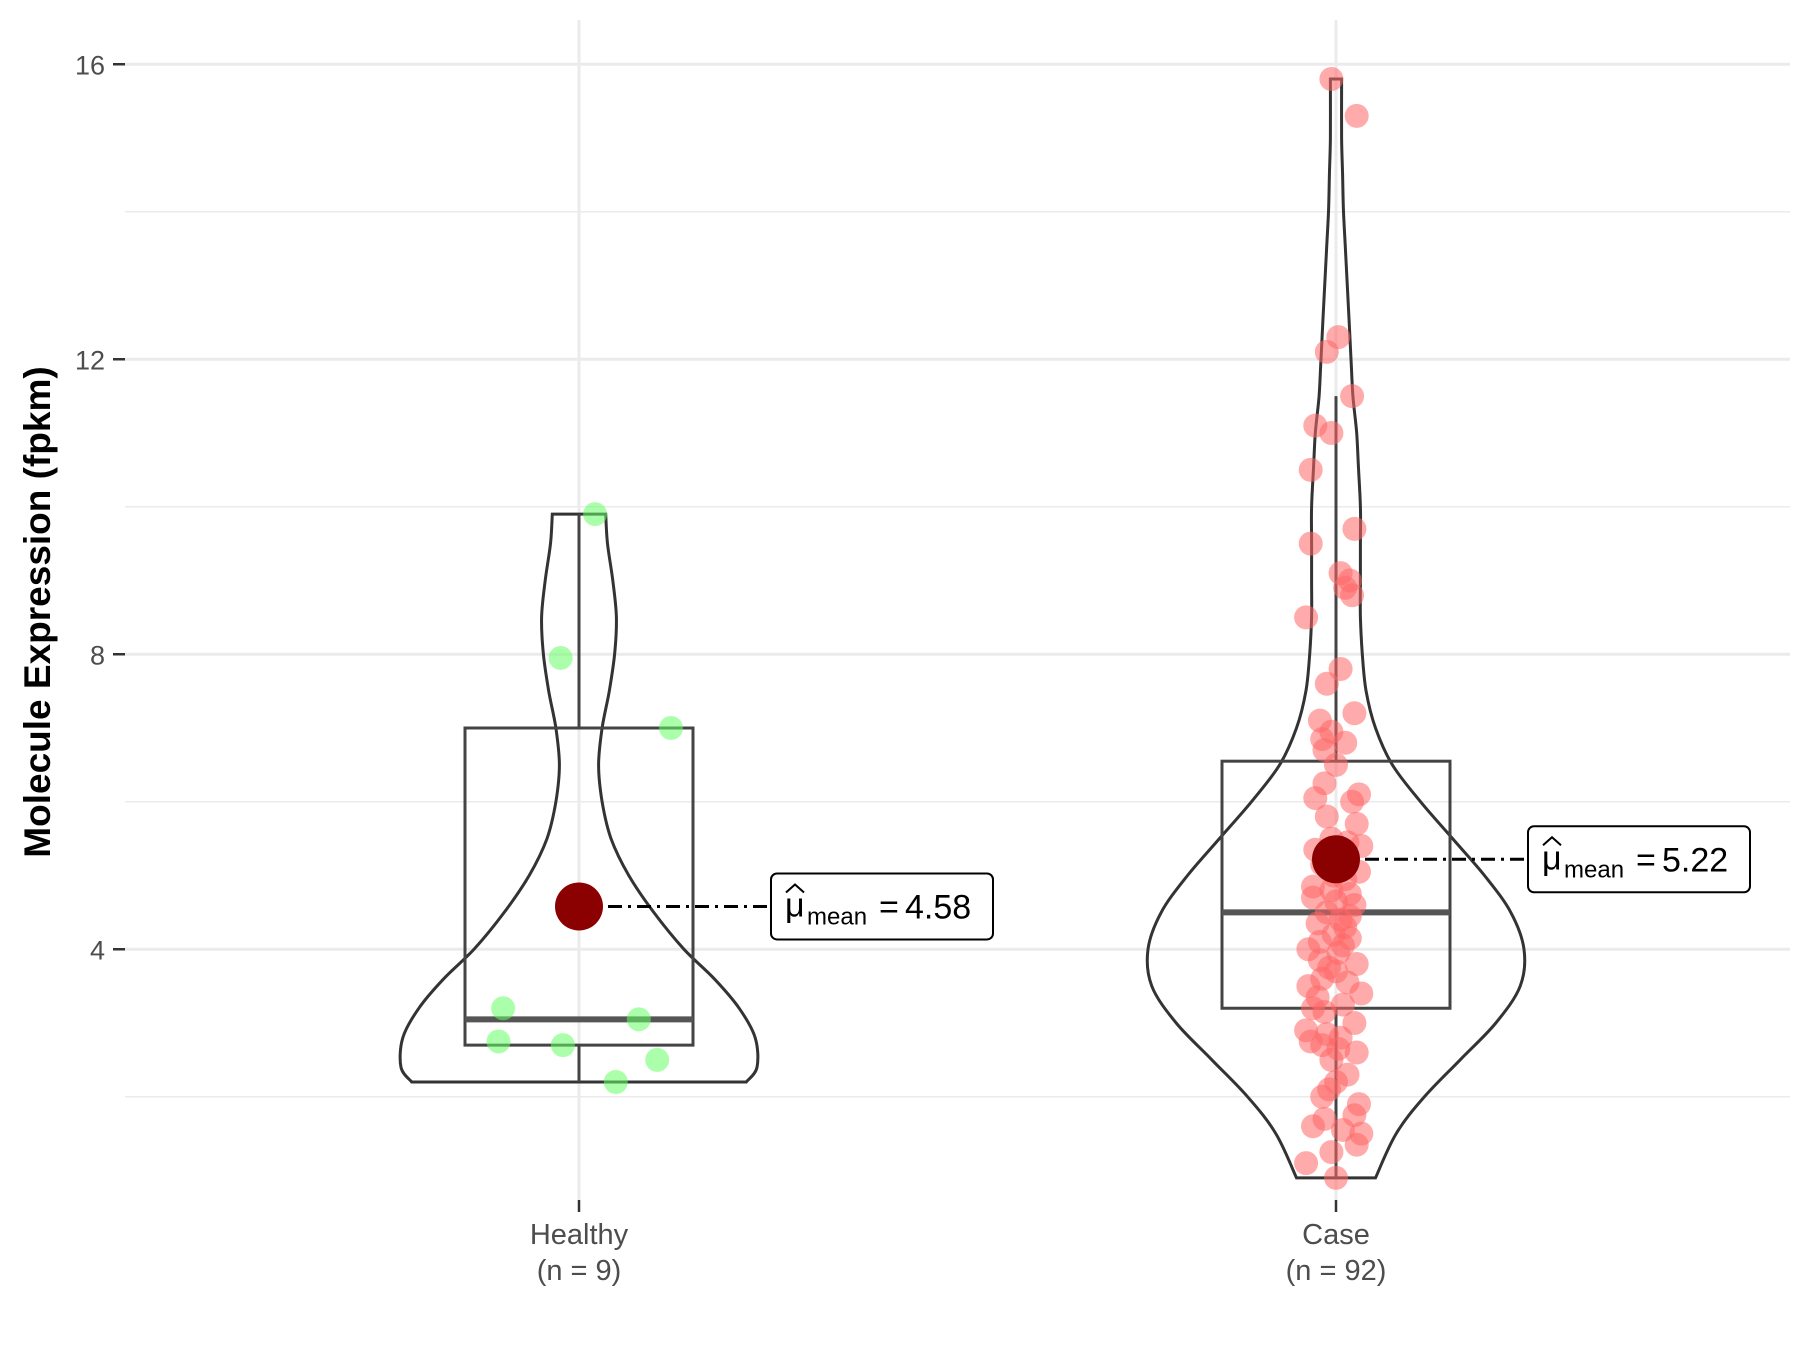 The width and height of the screenshot is (1800, 1350). I want to click on y-tick-label: 8, so click(97, 655).